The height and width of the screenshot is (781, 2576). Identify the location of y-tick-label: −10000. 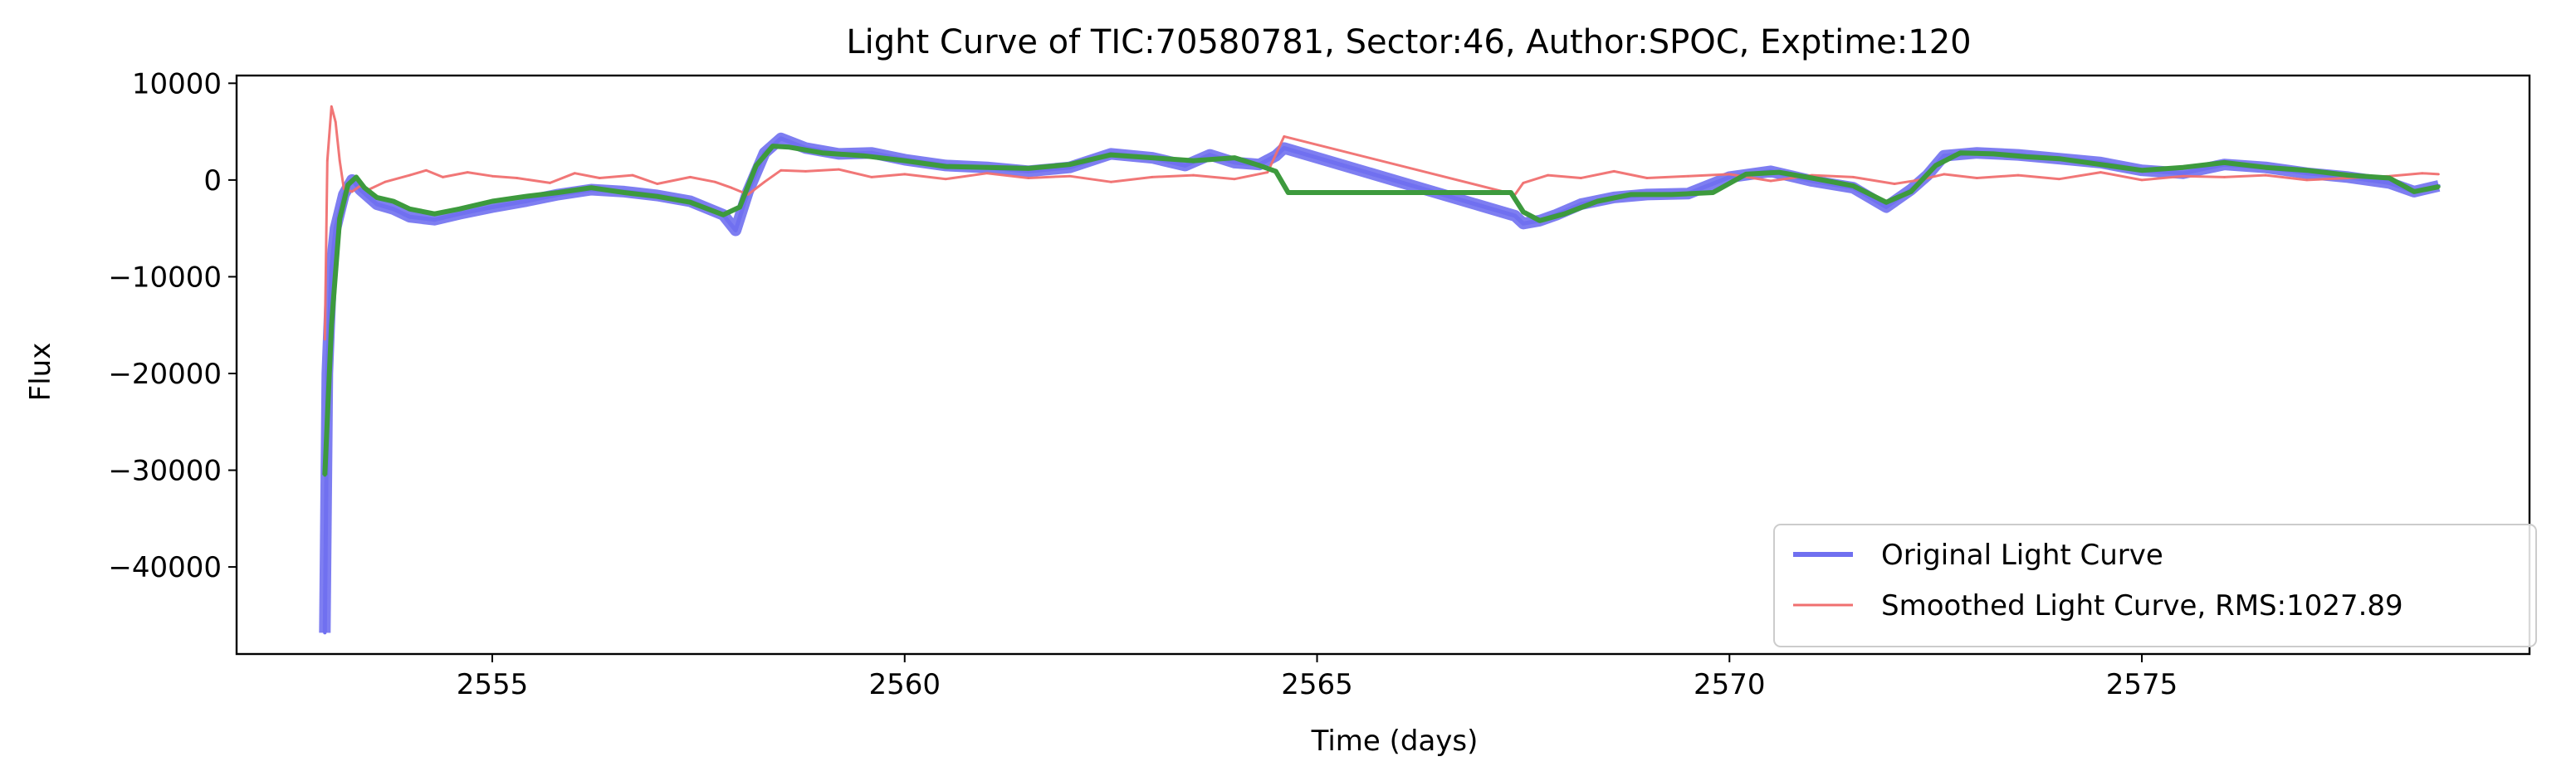
(165, 277).